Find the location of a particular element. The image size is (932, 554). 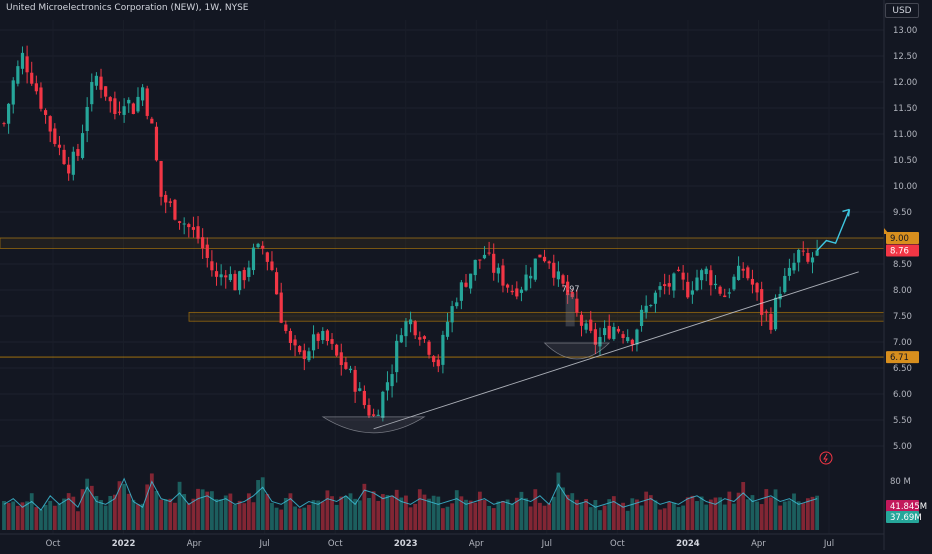

alert-icon is located at coordinates (826, 458).